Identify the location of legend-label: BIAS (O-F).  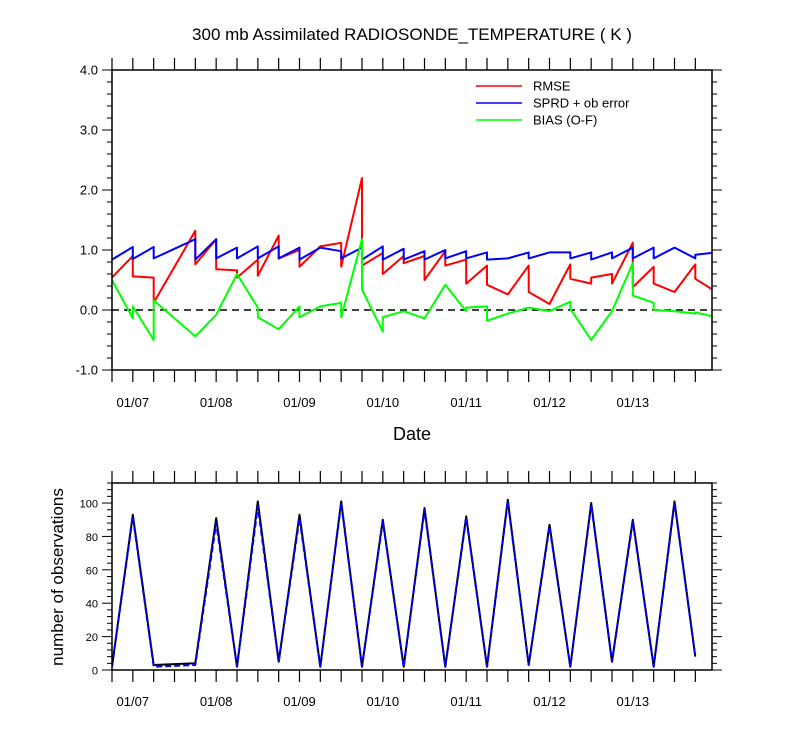
(565, 120).